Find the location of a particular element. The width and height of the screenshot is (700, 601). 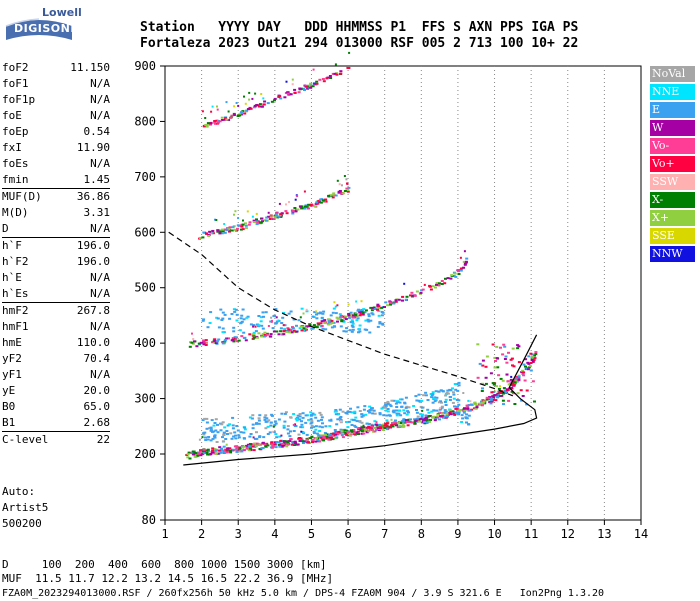

param-value: 110.0 is located at coordinates (93, 342).